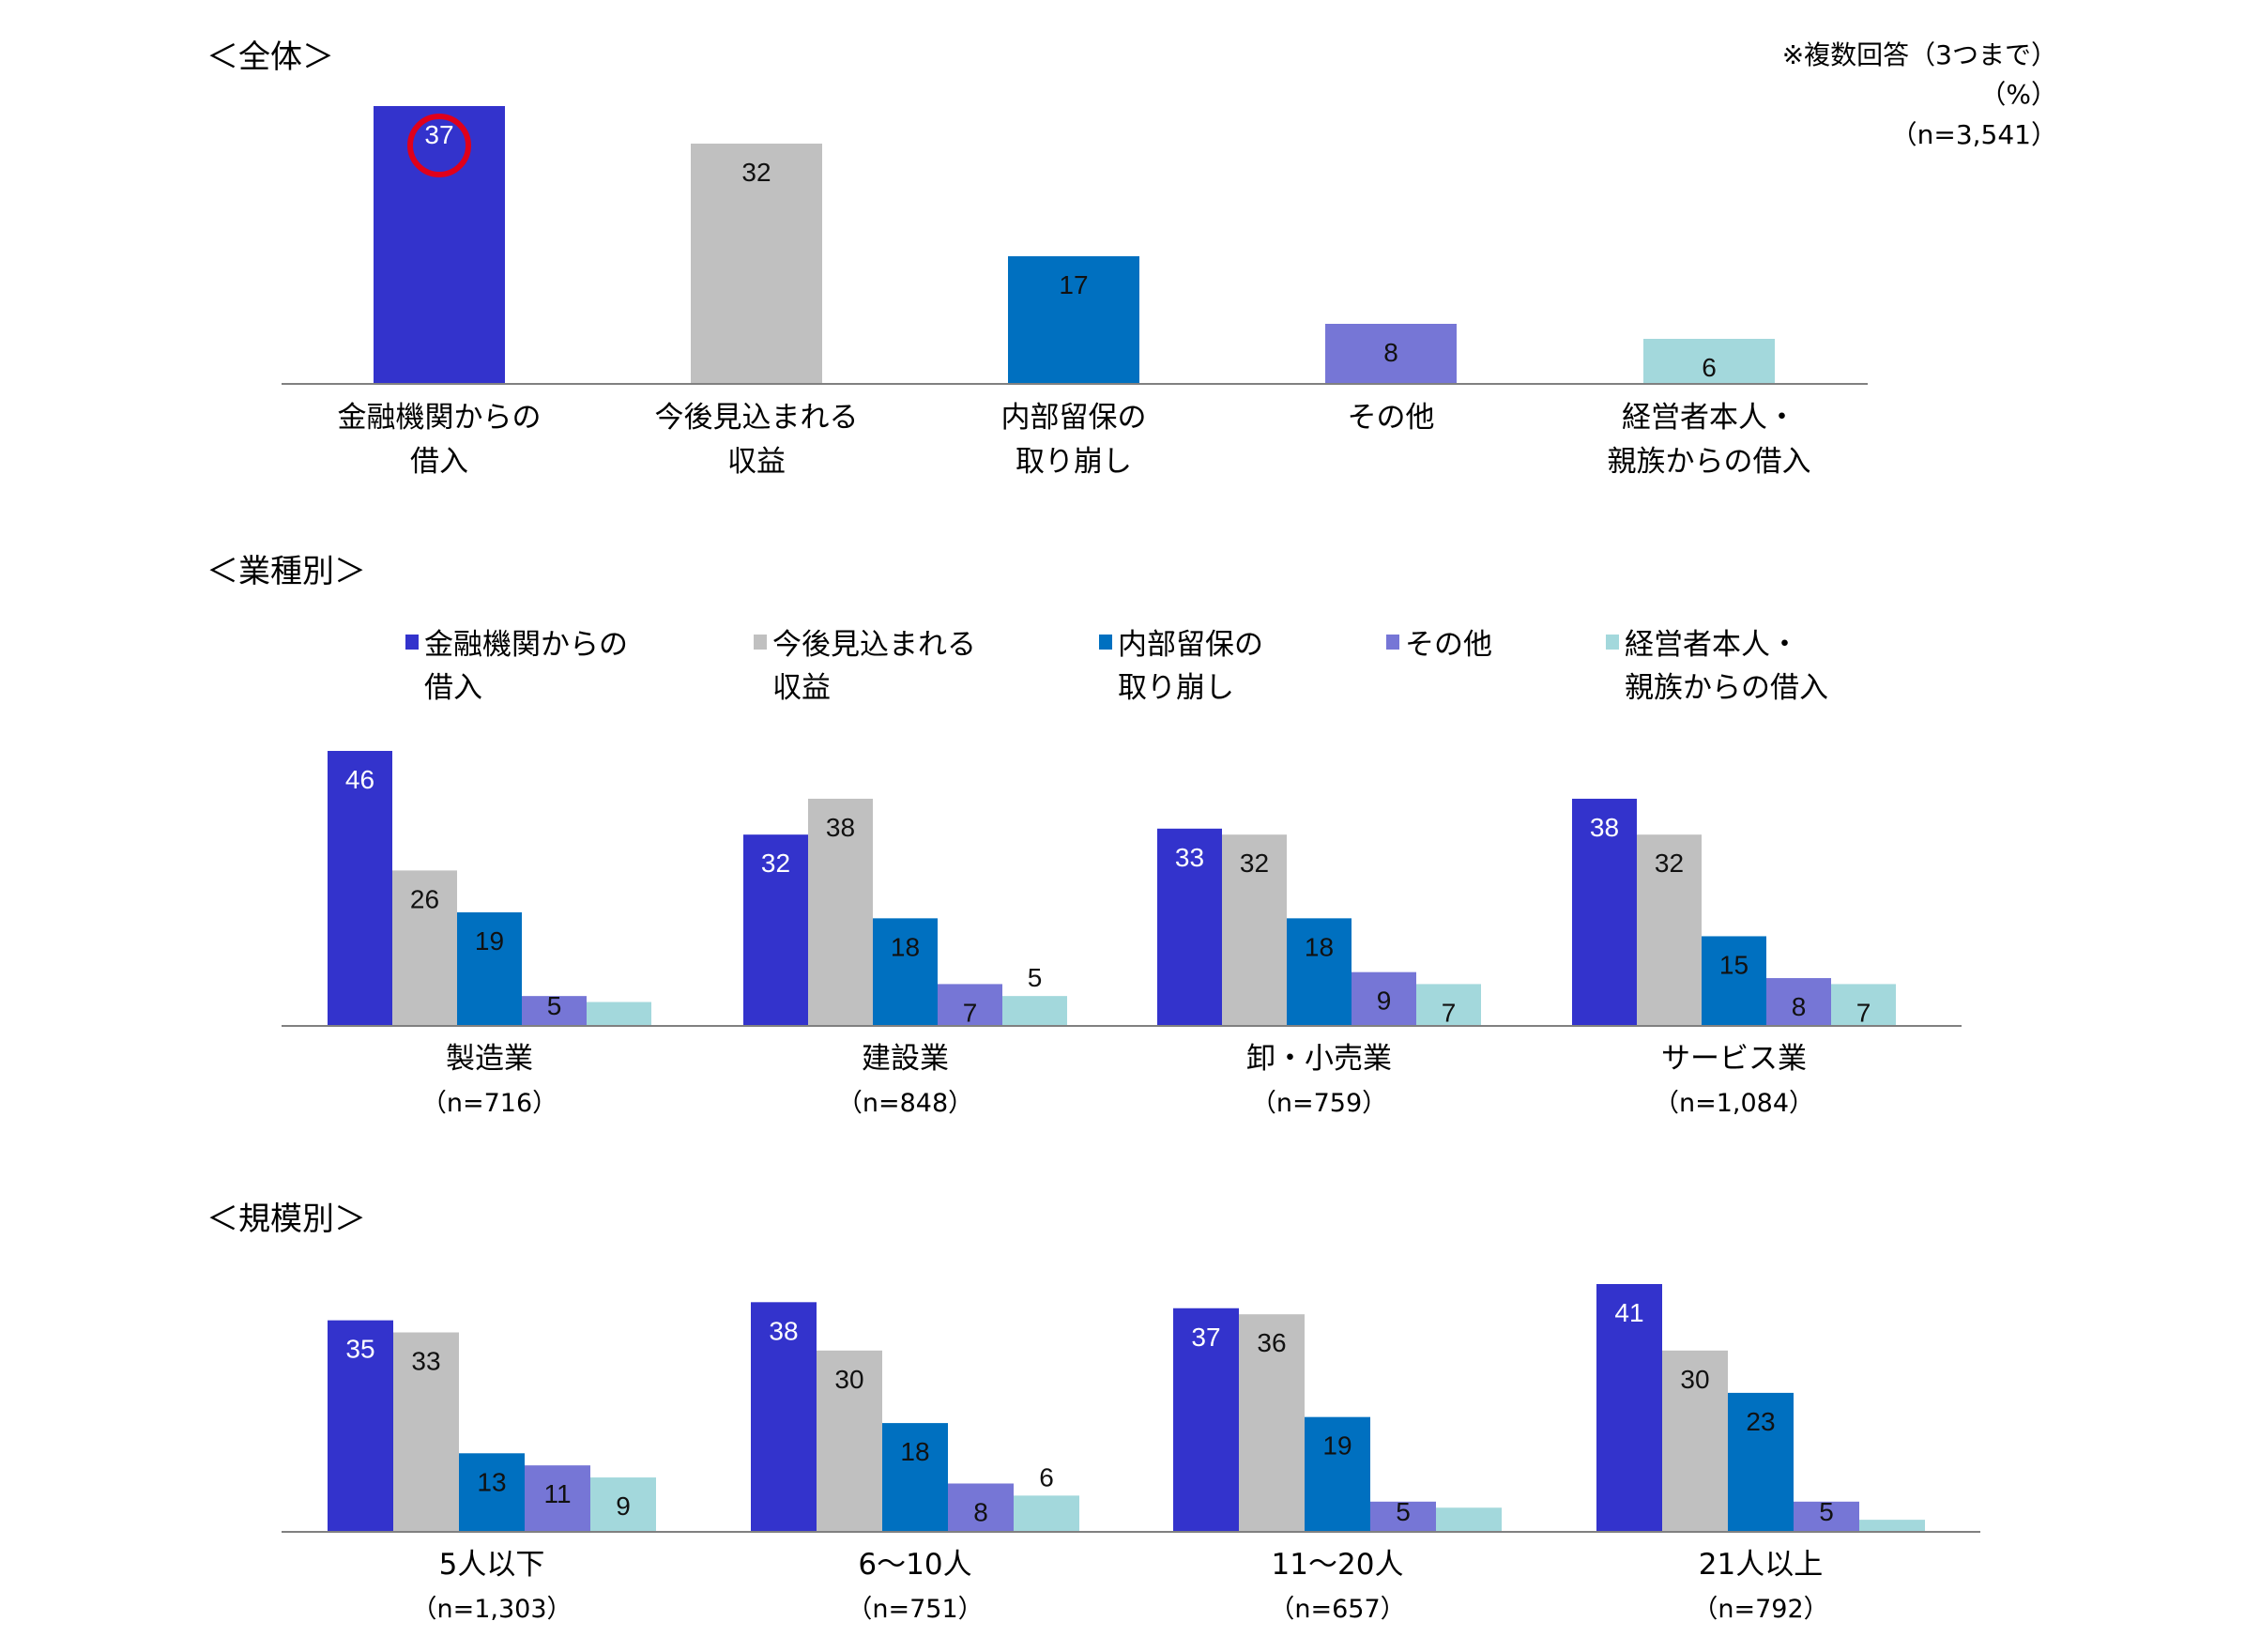 This screenshot has width=2245, height=1652. Describe the element at coordinates (1176, 688) in the screenshot. I see `legend-label-line2: 取り崩し` at that location.